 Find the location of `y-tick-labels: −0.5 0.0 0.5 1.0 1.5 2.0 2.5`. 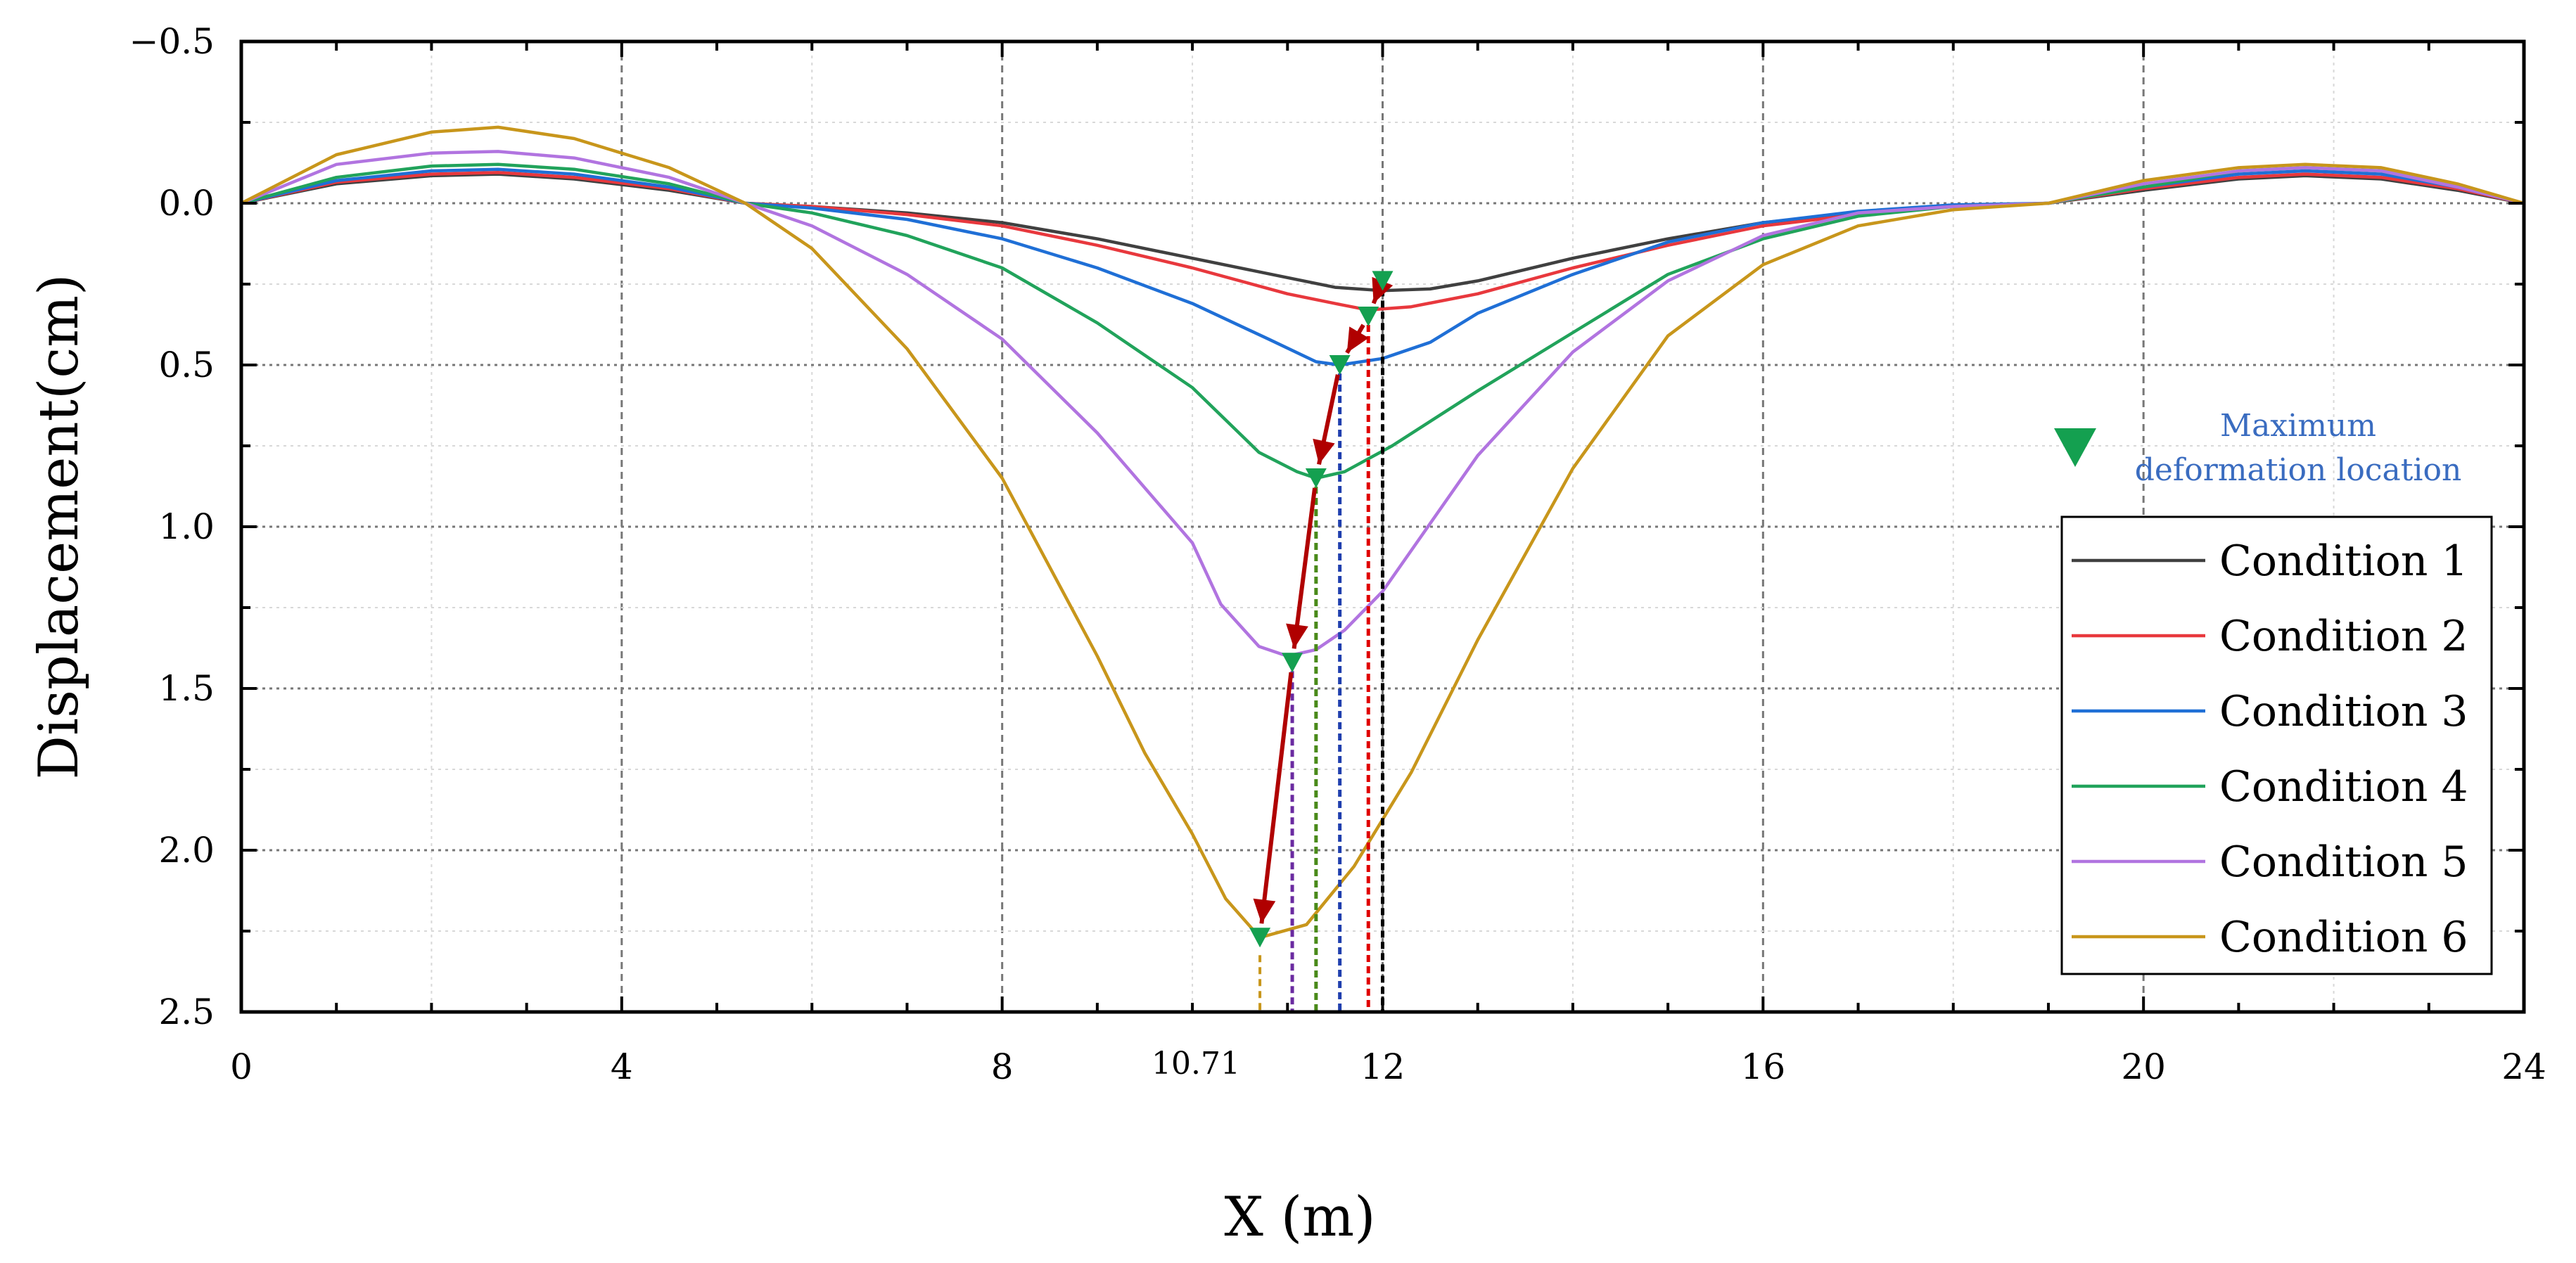

y-tick-labels: −0.5 0.0 0.5 1.0 1.5 2.0 2.5 is located at coordinates (172, 526).